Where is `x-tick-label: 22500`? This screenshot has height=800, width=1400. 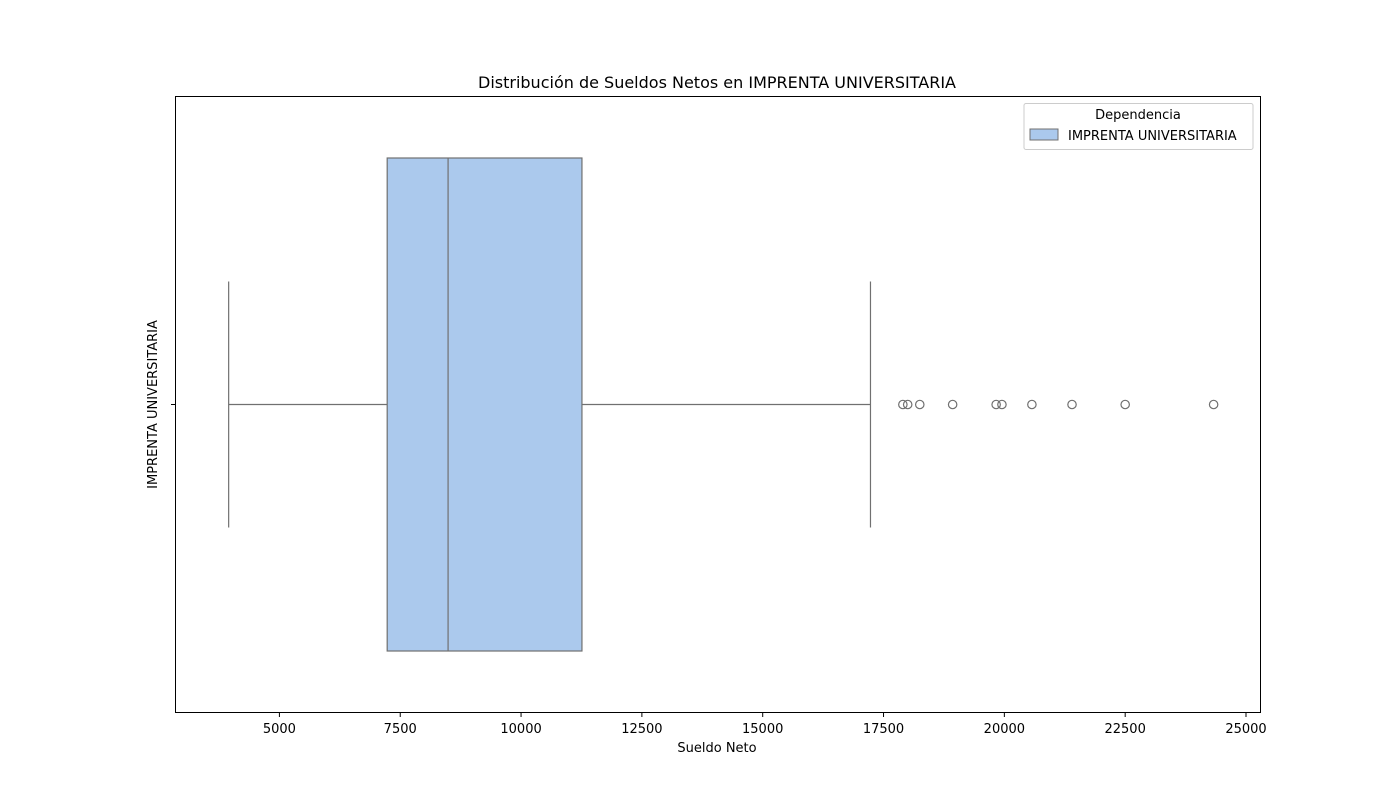
x-tick-label: 22500 is located at coordinates (1124, 729).